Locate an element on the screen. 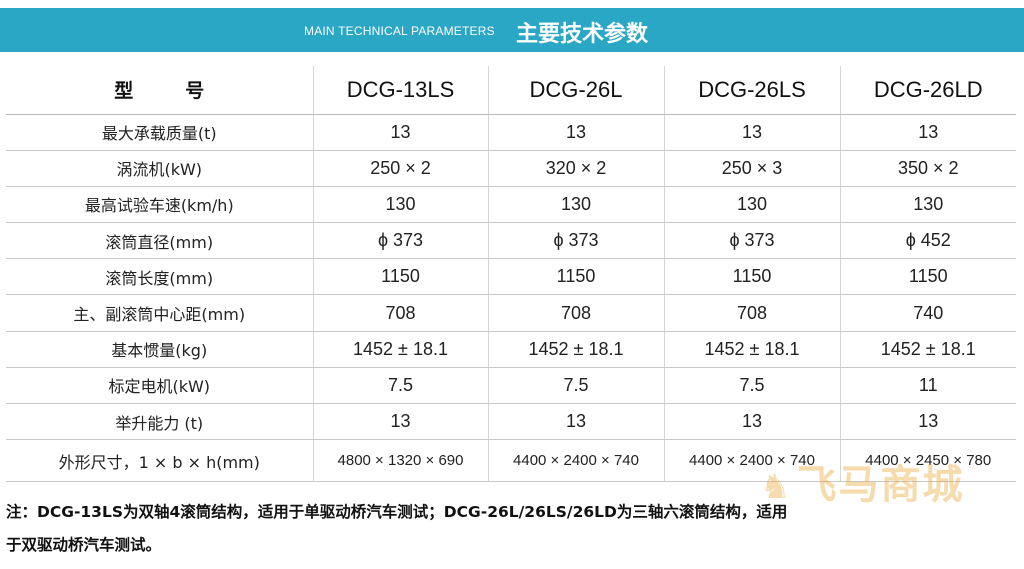 The height and width of the screenshot is (569, 1024). header-banner: MAIN TECHNICAL PARAMETERS 主要技术参数 is located at coordinates (512, 30).